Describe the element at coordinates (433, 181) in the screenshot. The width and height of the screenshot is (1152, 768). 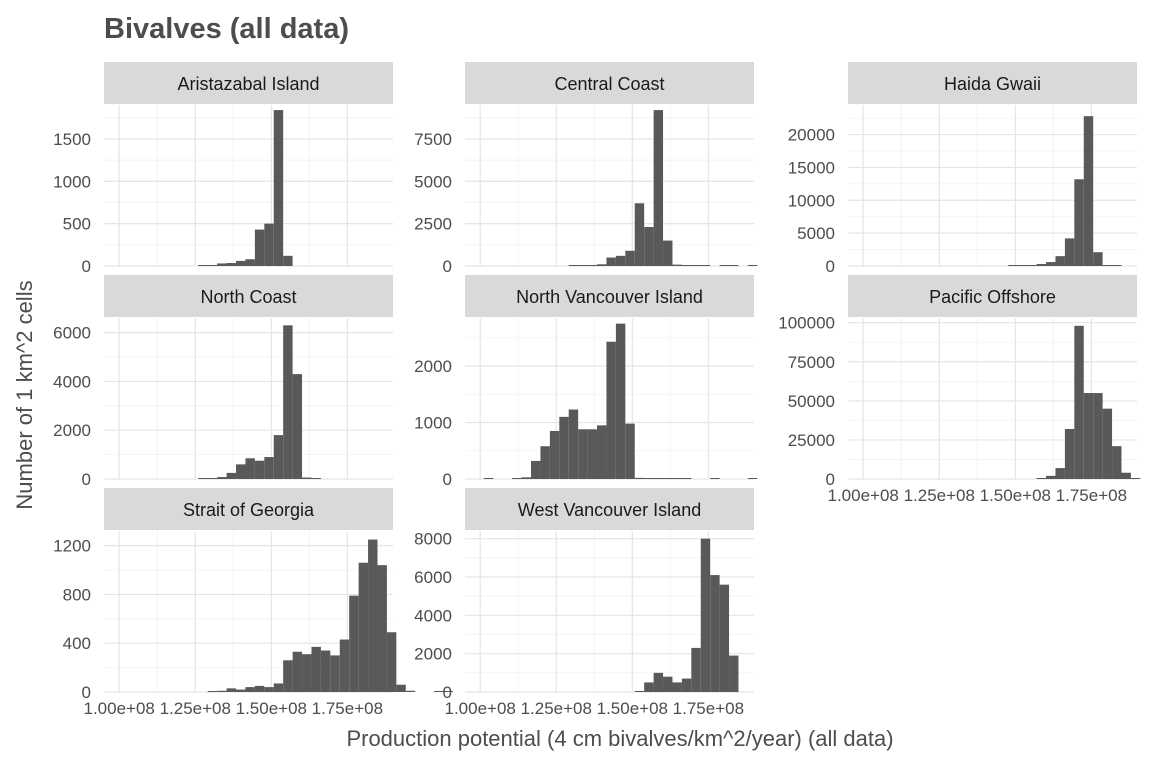
I see `y-tick-label: 5000` at that location.